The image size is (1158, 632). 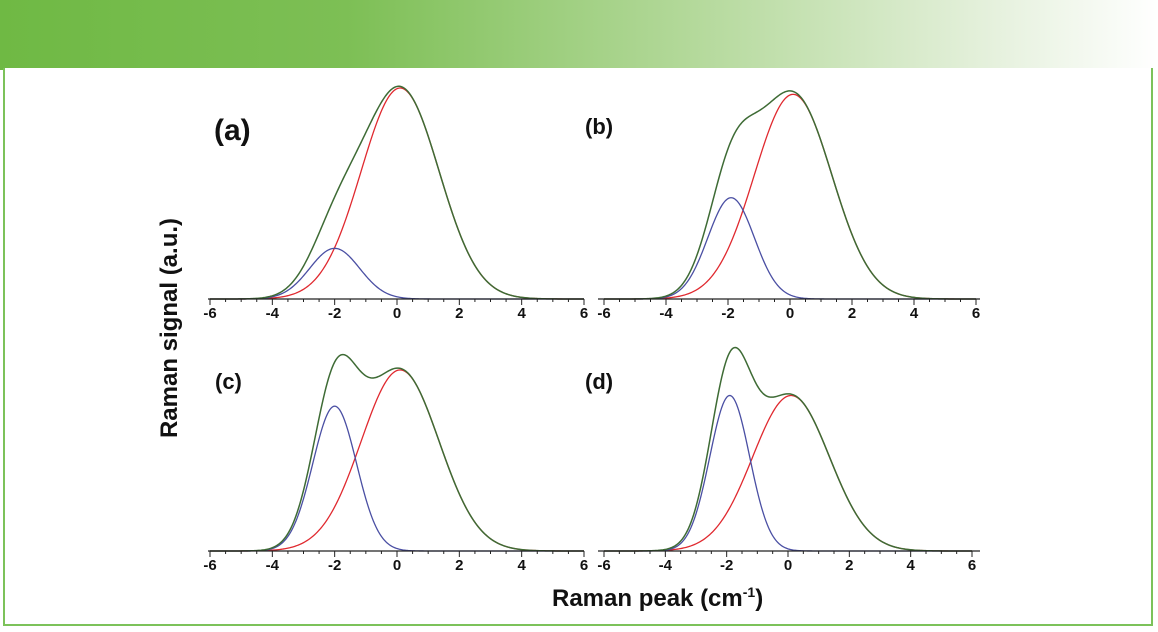 I want to click on panel-b-x-tick-label: 6, so click(x=976, y=313).